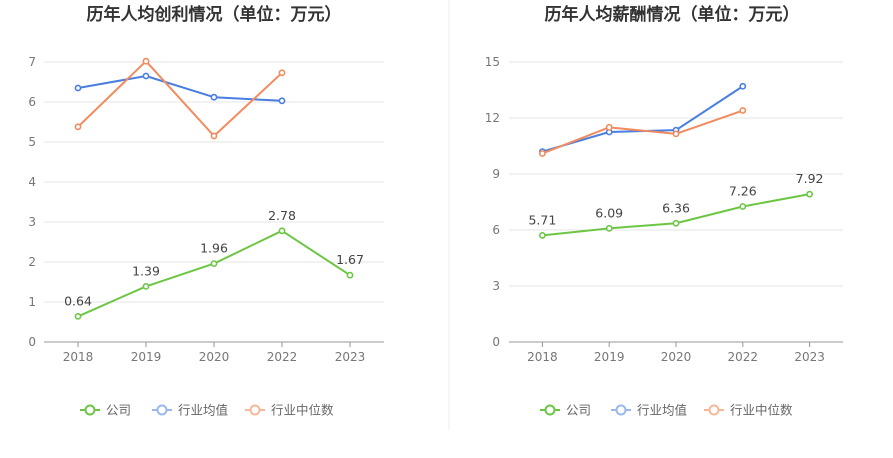 Image resolution: width=893 pixels, height=458 pixels. Describe the element at coordinates (492, 118) in the screenshot. I see `y-tick-label: 12` at that location.